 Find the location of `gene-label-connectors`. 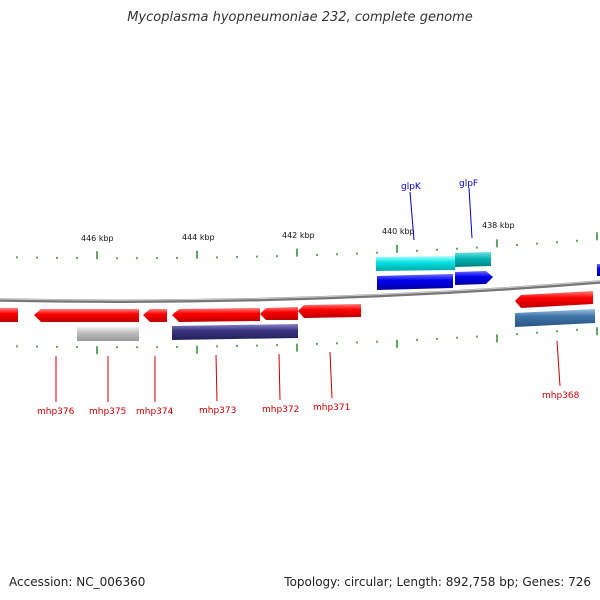

gene-label-connectors is located at coordinates (308, 371).